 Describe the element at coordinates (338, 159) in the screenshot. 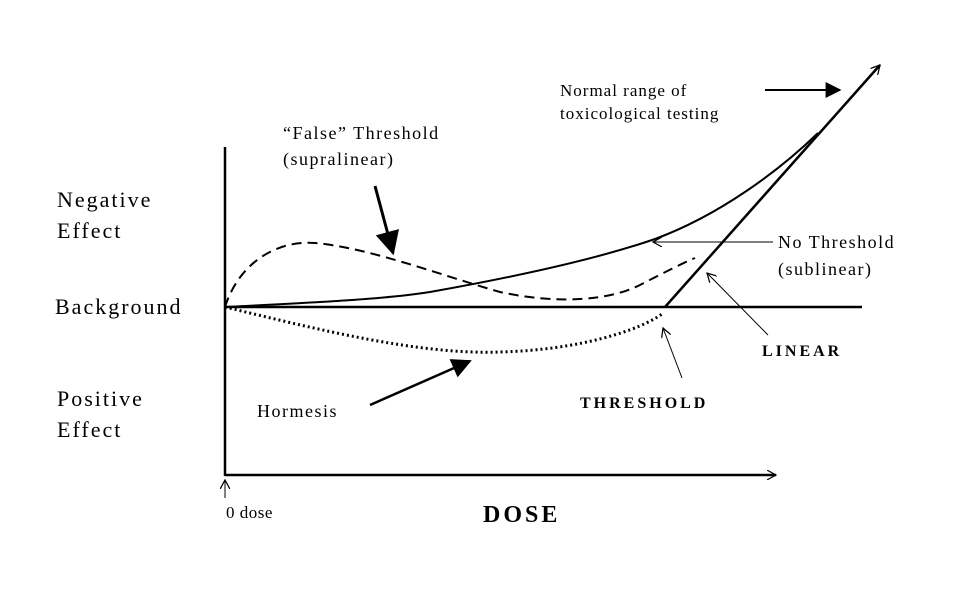

I see `annotation: (supralinear)` at that location.